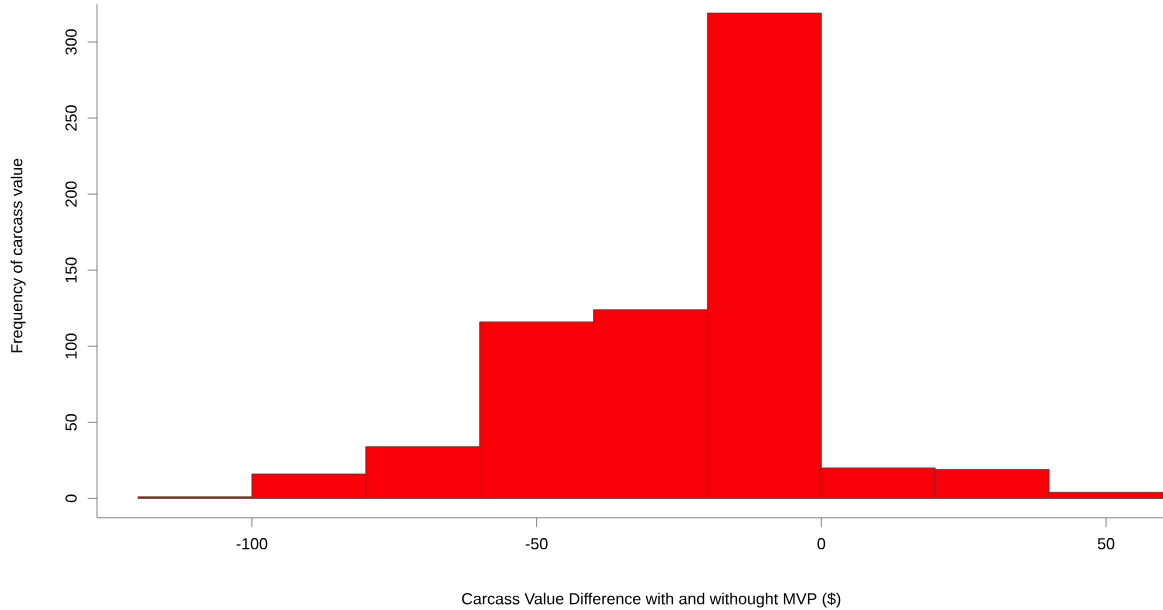 The width and height of the screenshot is (1163, 610). Describe the element at coordinates (71, 422) in the screenshot. I see `y-tick-label: 50` at that location.